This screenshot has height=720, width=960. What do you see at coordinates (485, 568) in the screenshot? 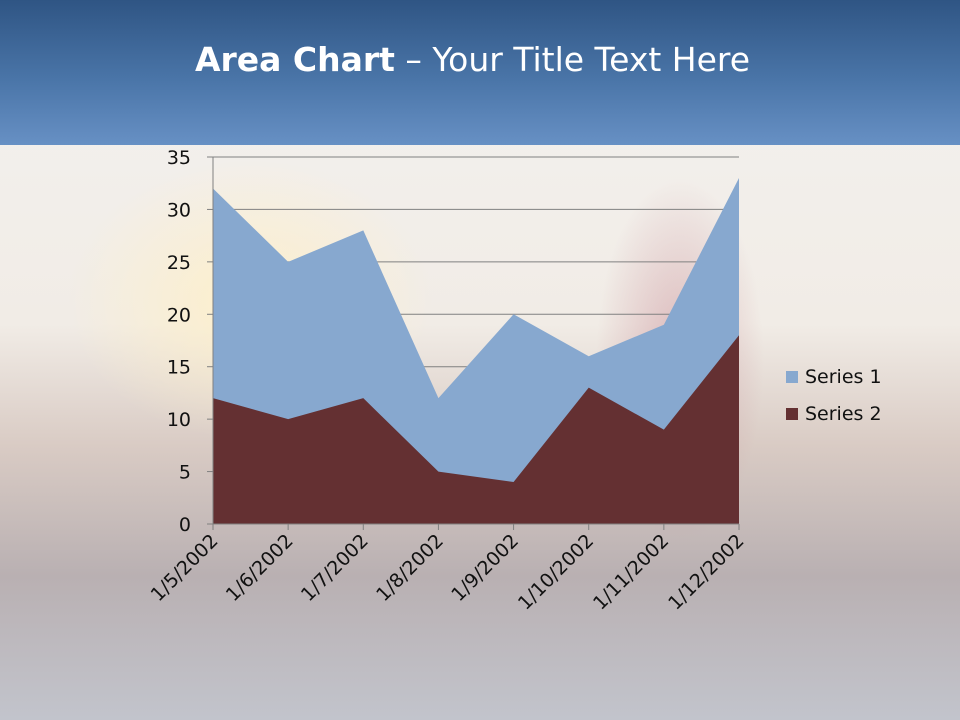
I see `x-tick-label: 1/9/2002` at bounding box center [485, 568].